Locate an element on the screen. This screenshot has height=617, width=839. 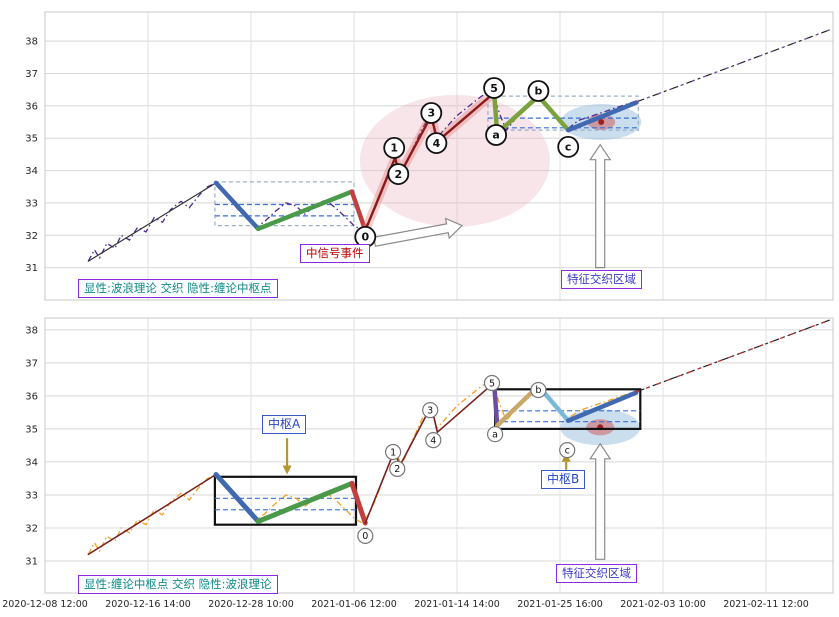
x-tick-label: 2021-01-06 12:00 is located at coordinates (354, 604).